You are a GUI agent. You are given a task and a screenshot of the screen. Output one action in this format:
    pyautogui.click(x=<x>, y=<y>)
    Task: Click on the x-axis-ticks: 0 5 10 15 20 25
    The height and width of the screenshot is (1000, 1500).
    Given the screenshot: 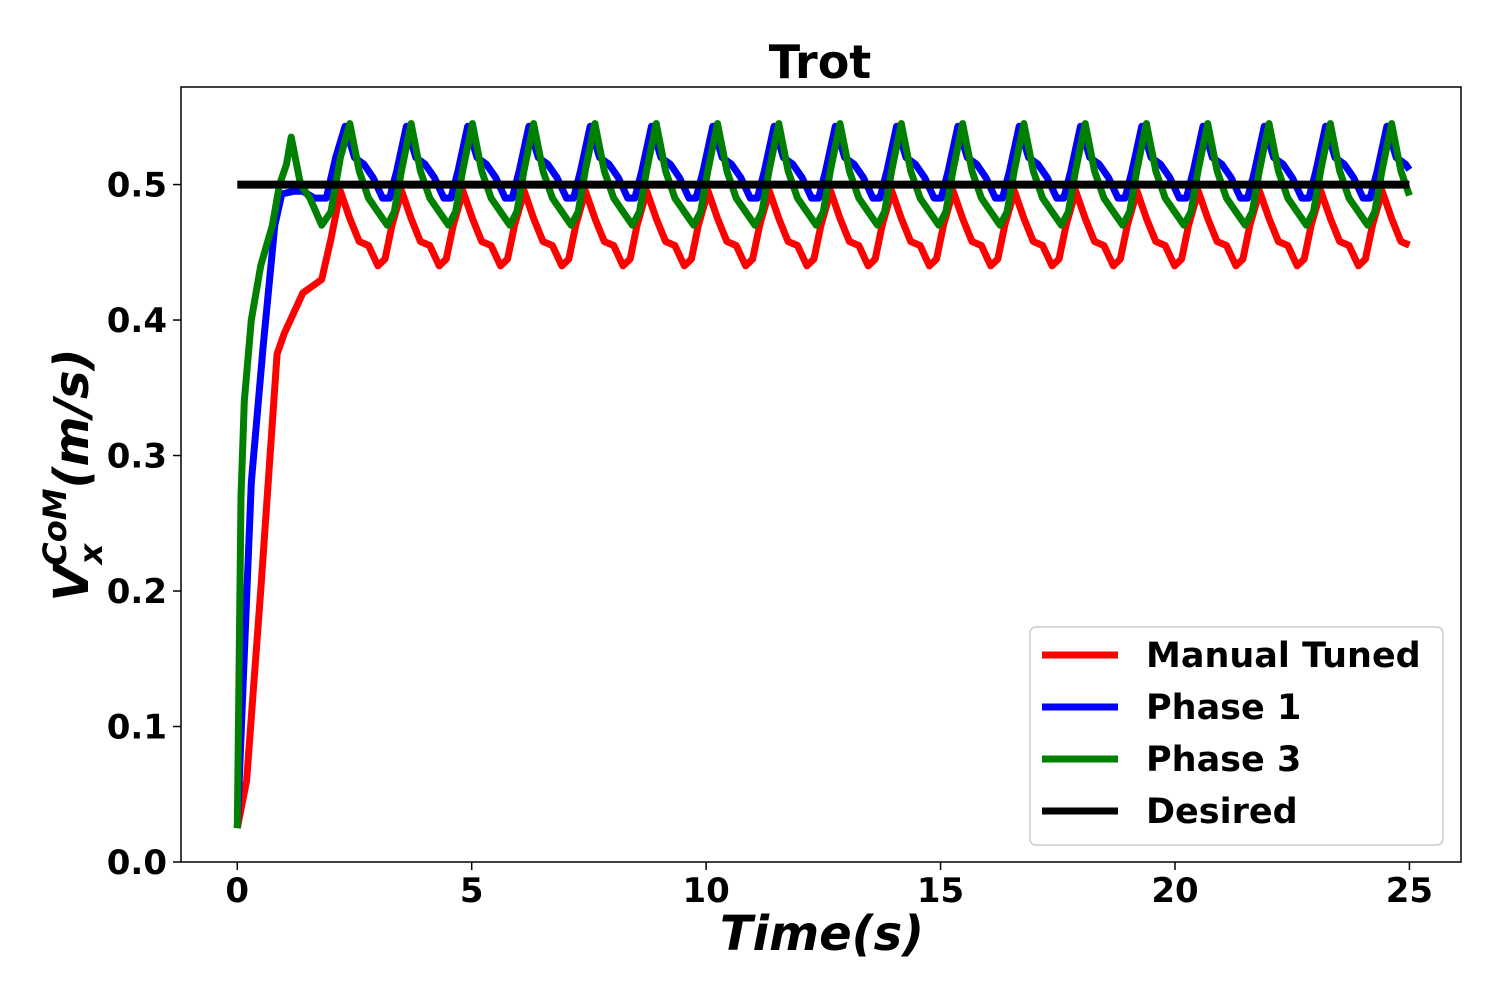 What is the action you would take?
    pyautogui.click(x=829, y=886)
    